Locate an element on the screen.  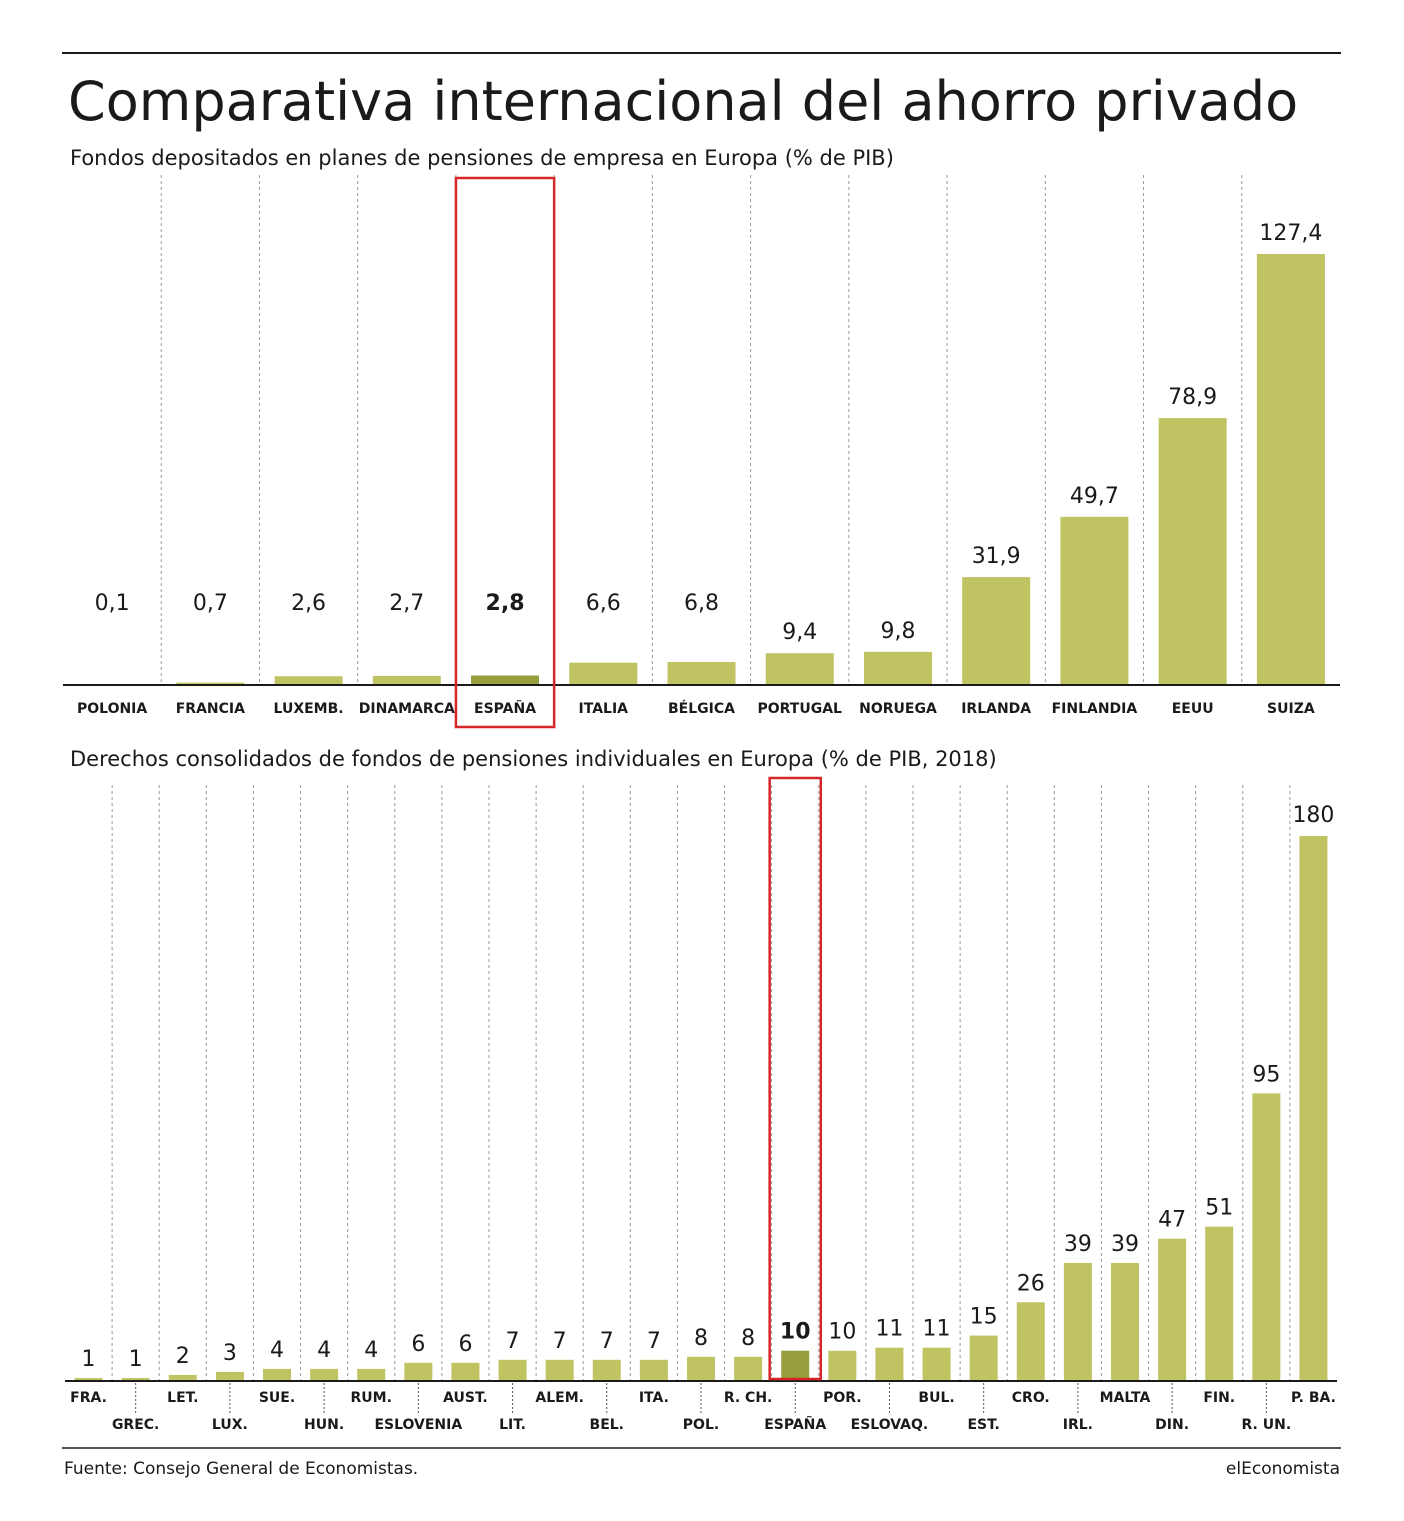
chart1-value-label-noruega: 9,8 is located at coordinates (897, 631).